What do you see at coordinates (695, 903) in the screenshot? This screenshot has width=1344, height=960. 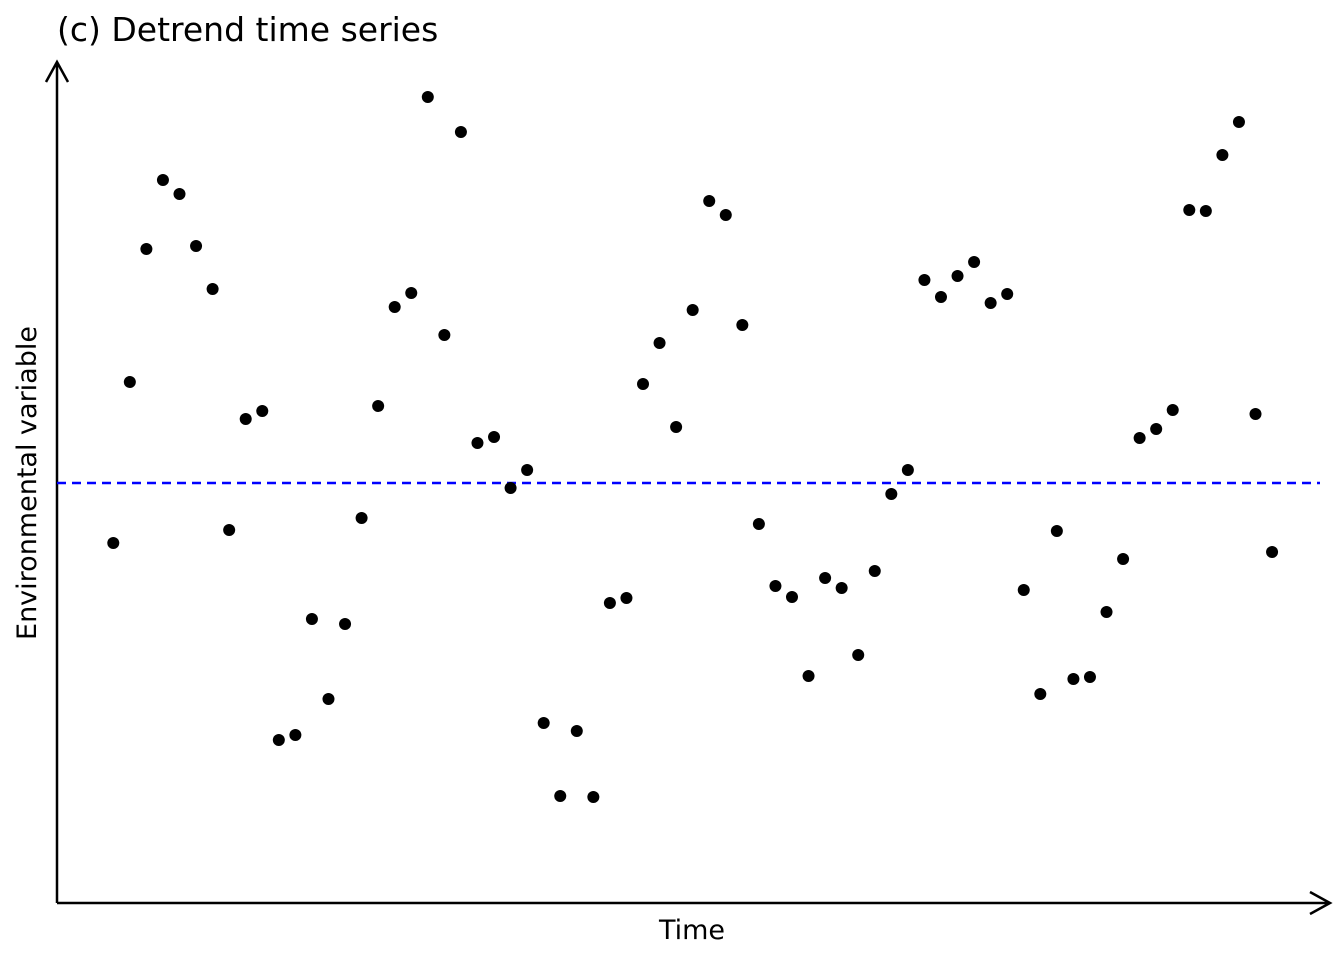 I see `x-axis-arrow` at bounding box center [695, 903].